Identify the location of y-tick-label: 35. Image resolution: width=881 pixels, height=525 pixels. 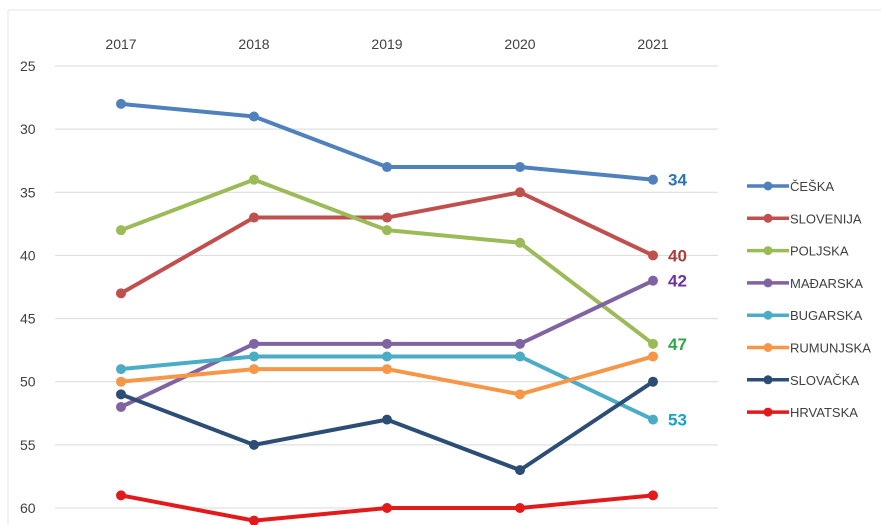
(28, 192).